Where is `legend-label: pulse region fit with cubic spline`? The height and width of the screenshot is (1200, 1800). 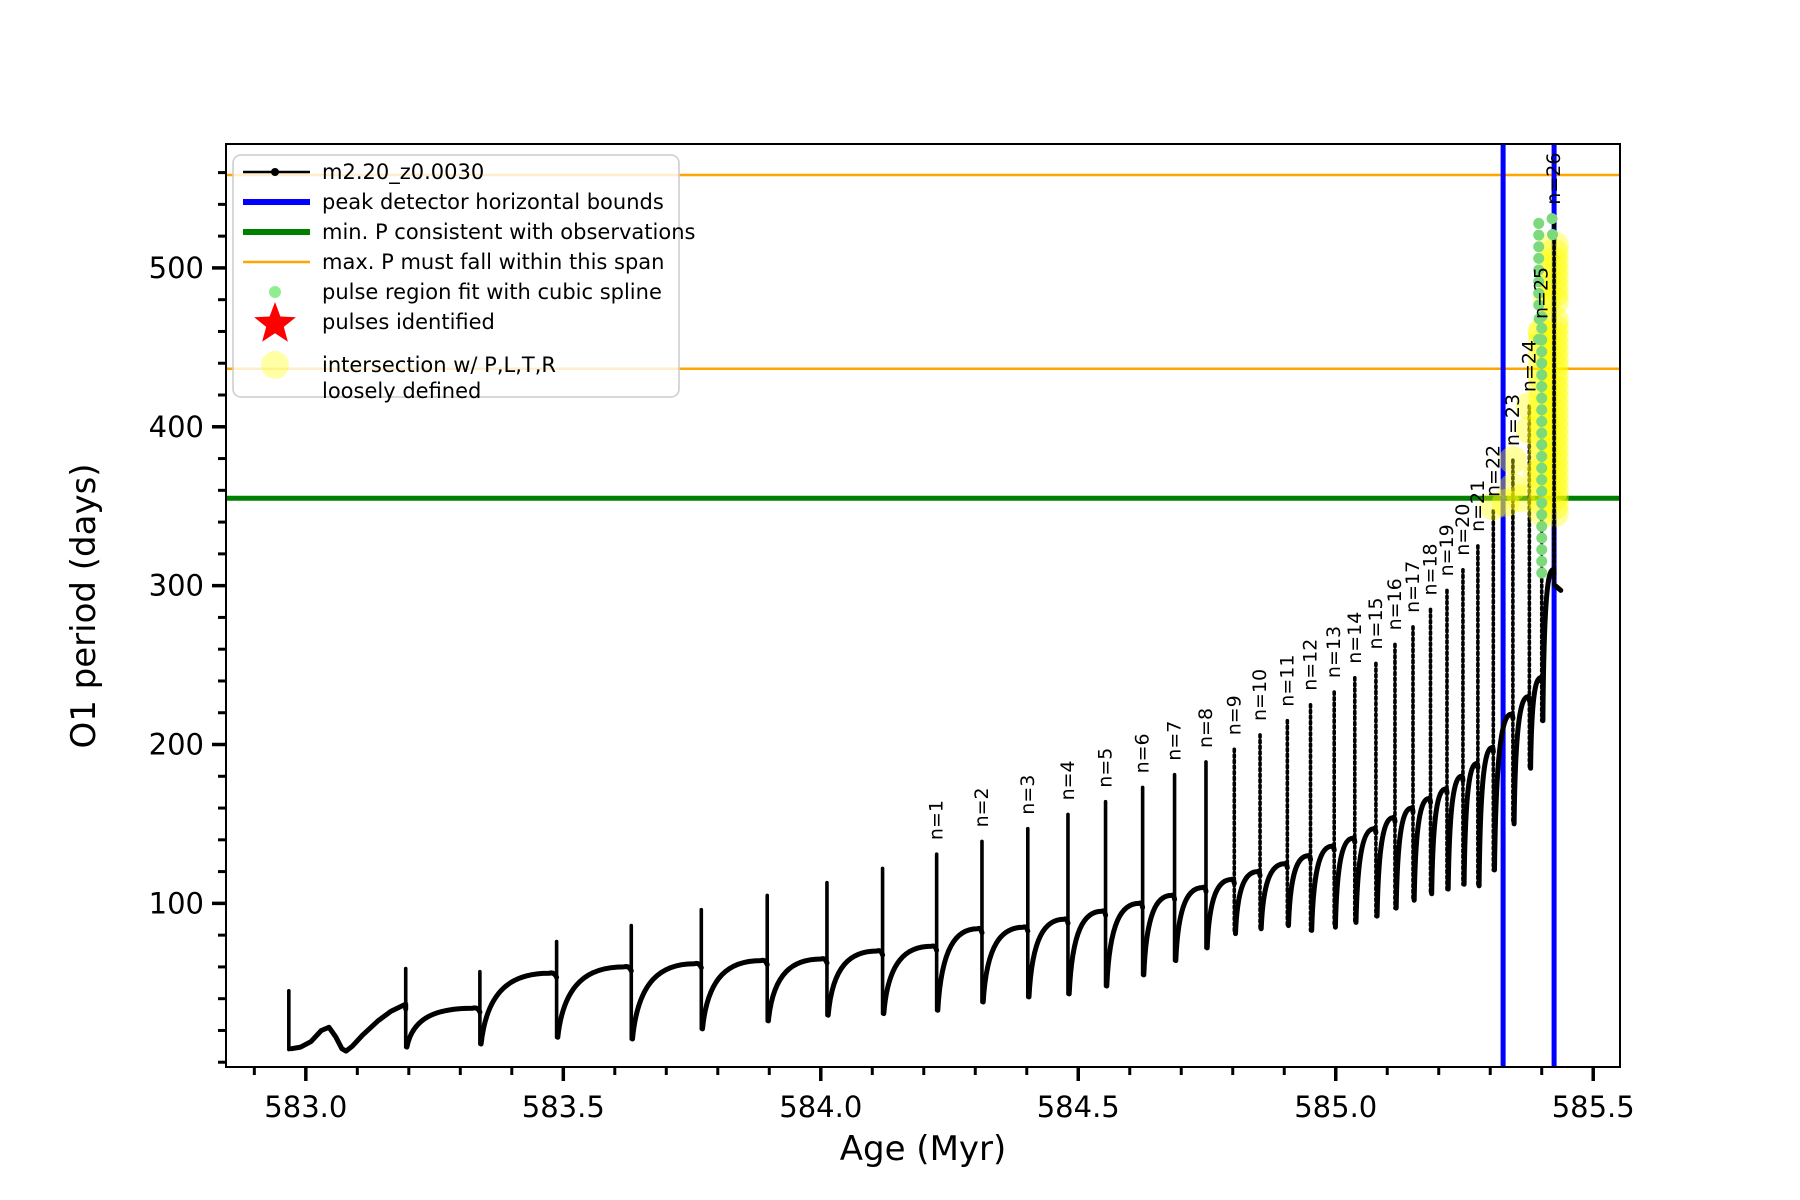
legend-label: pulse region fit with cubic spline is located at coordinates (492, 292).